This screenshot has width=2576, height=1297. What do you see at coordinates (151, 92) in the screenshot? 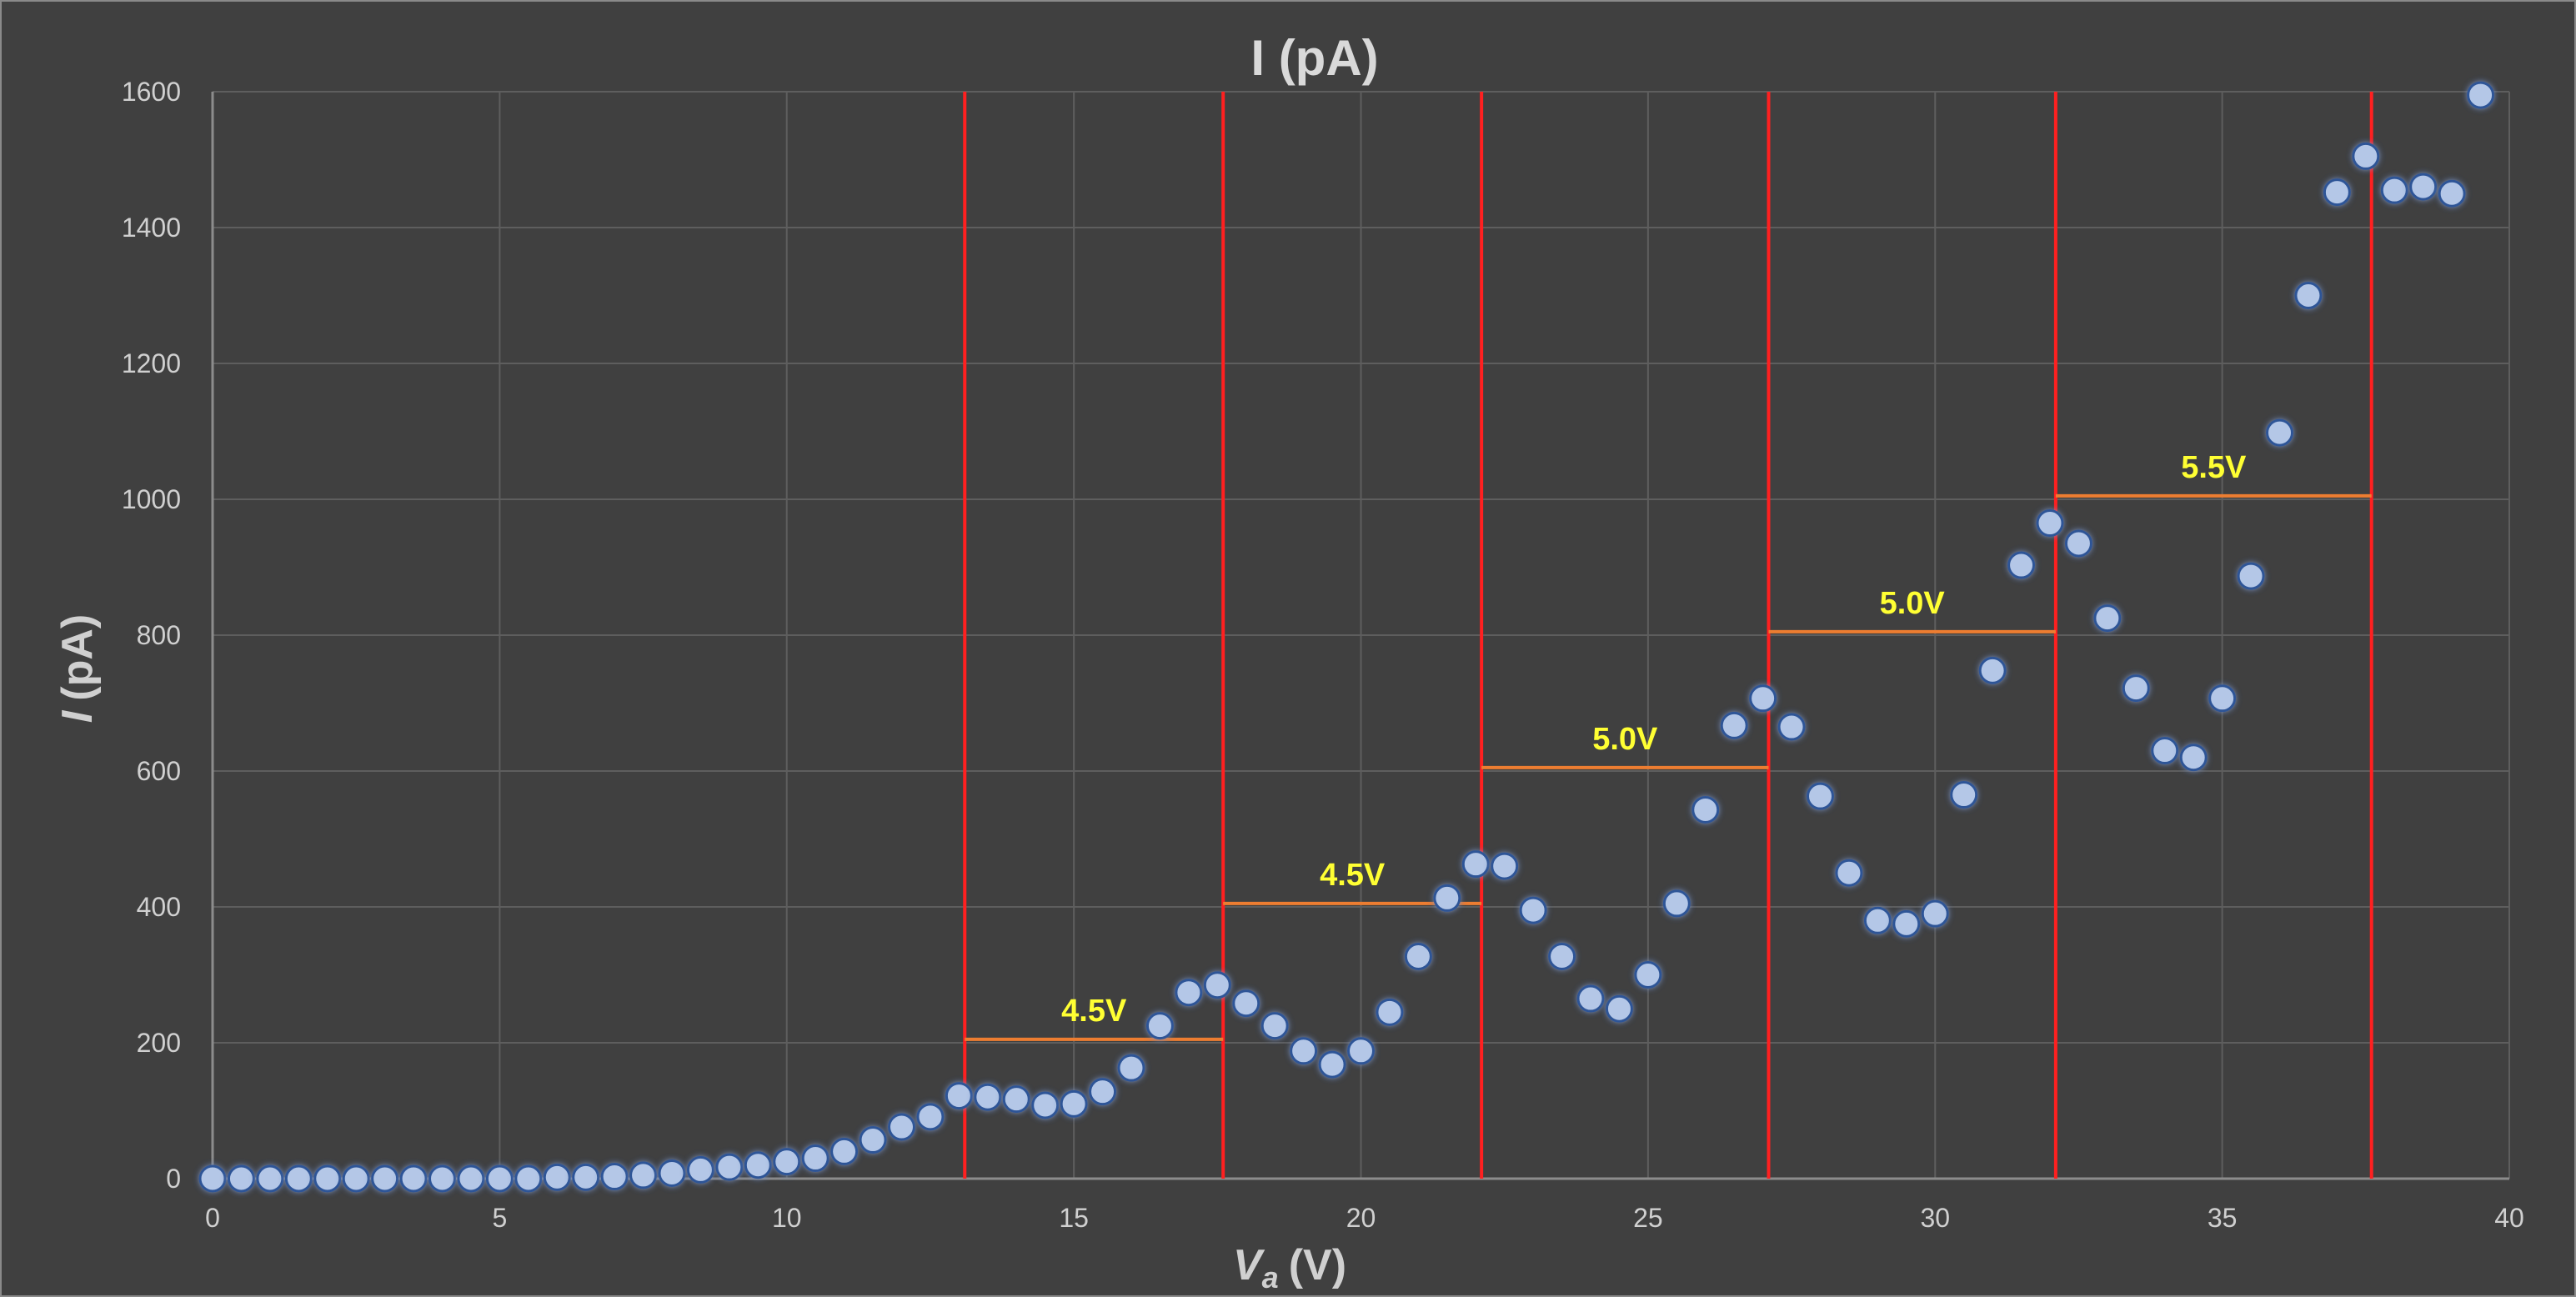
I see `y-tick-label: 1600` at bounding box center [151, 92].